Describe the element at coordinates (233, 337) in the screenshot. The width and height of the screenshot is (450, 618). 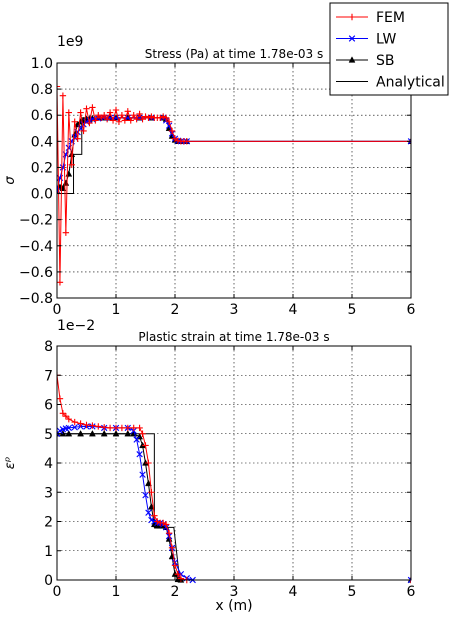
I see `chart-title: Plastic strain at time 1.78e-03 s` at that location.